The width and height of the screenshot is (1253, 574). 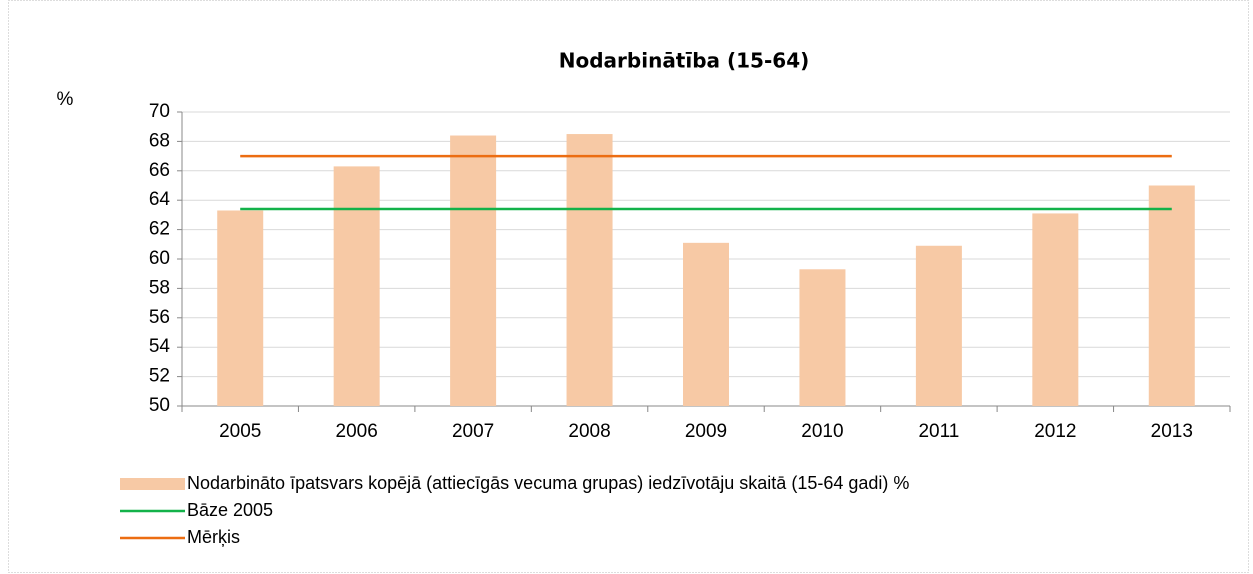 I want to click on y-tick-label: 60, so click(x=159, y=258).